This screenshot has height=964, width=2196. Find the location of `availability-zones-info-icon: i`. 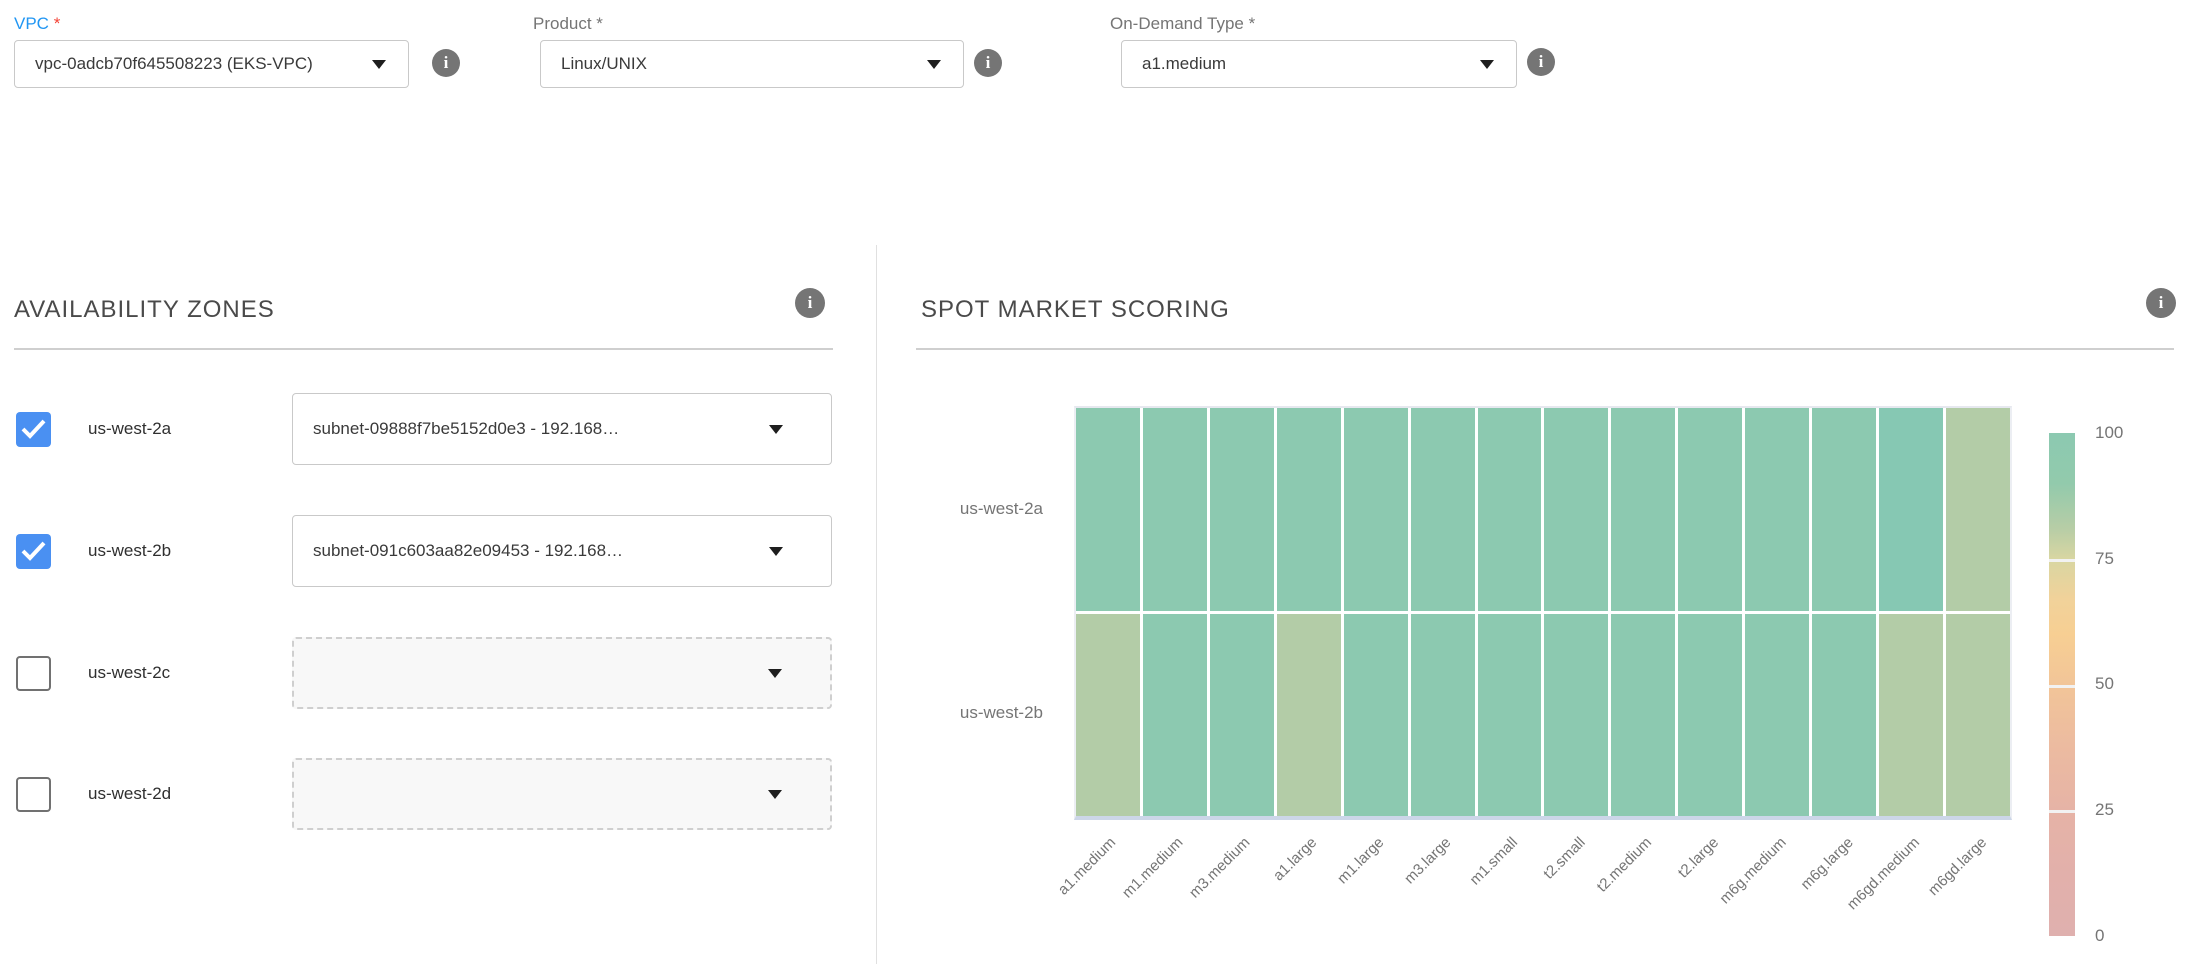

availability-zones-info-icon: i is located at coordinates (810, 303).